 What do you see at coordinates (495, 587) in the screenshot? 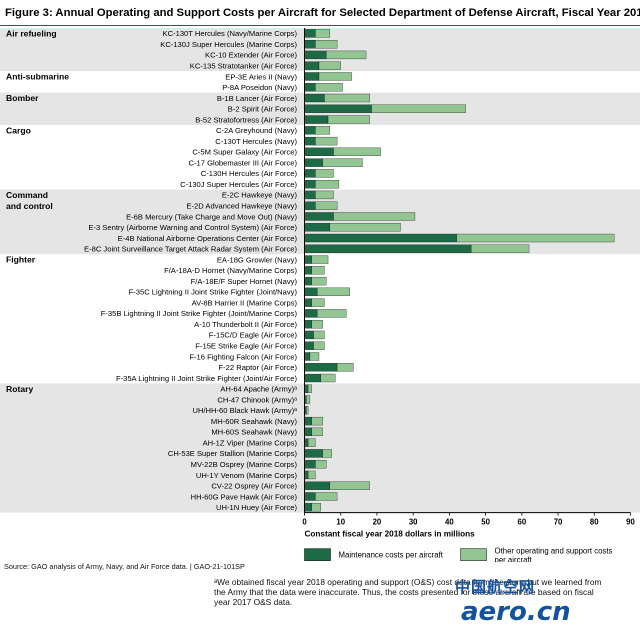
I see `watermark-text-cn: 中国航空网` at bounding box center [495, 587].